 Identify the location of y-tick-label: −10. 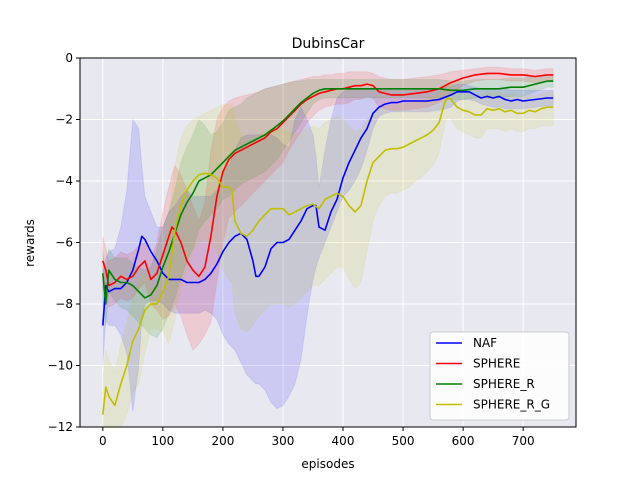
(60, 366).